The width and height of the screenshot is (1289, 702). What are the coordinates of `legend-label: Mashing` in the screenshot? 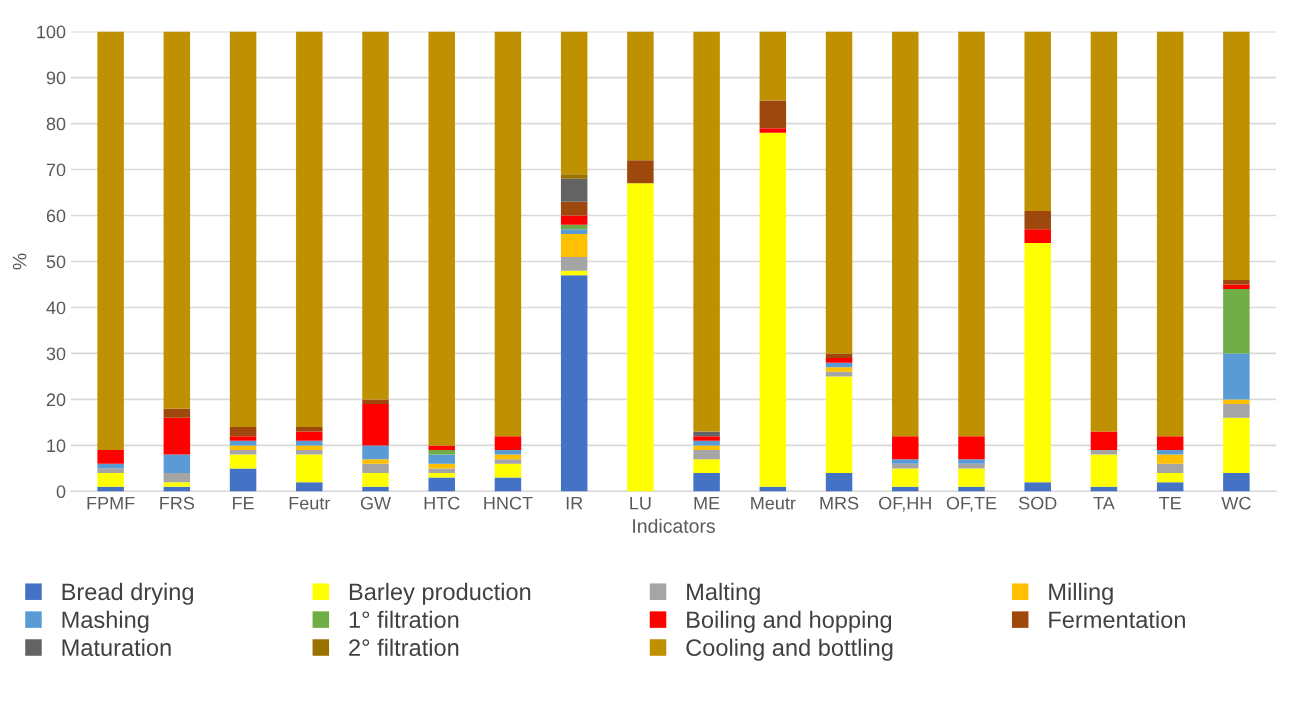 It's located at (105, 621).